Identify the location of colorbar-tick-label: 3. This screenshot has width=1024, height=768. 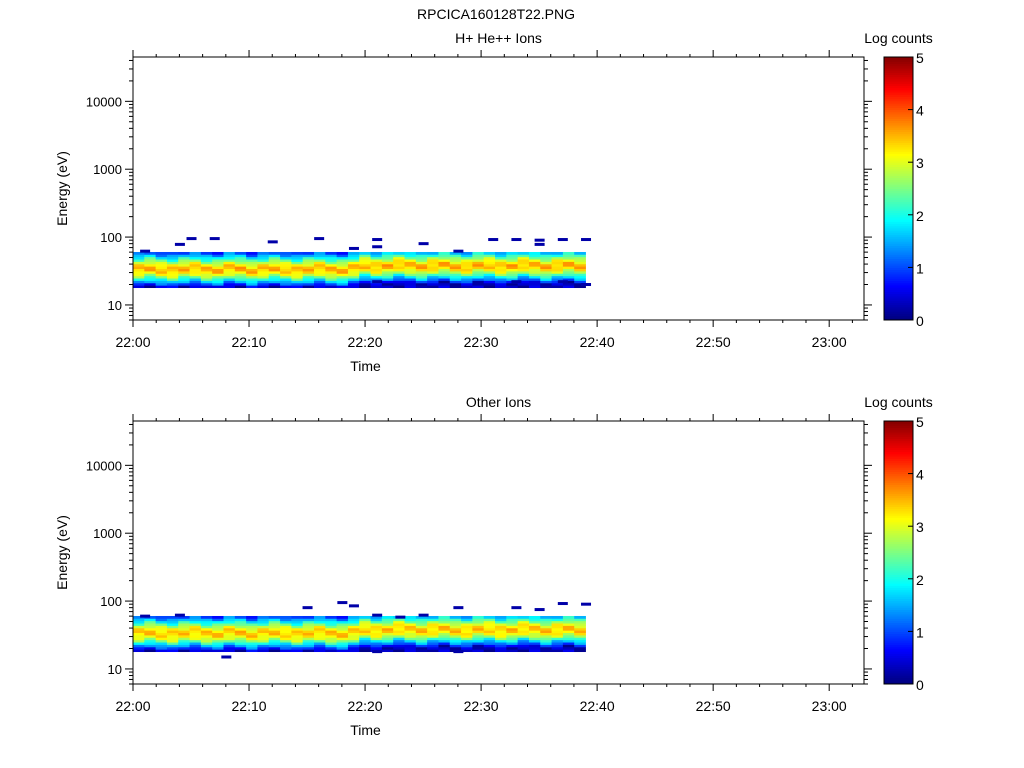
(920, 527).